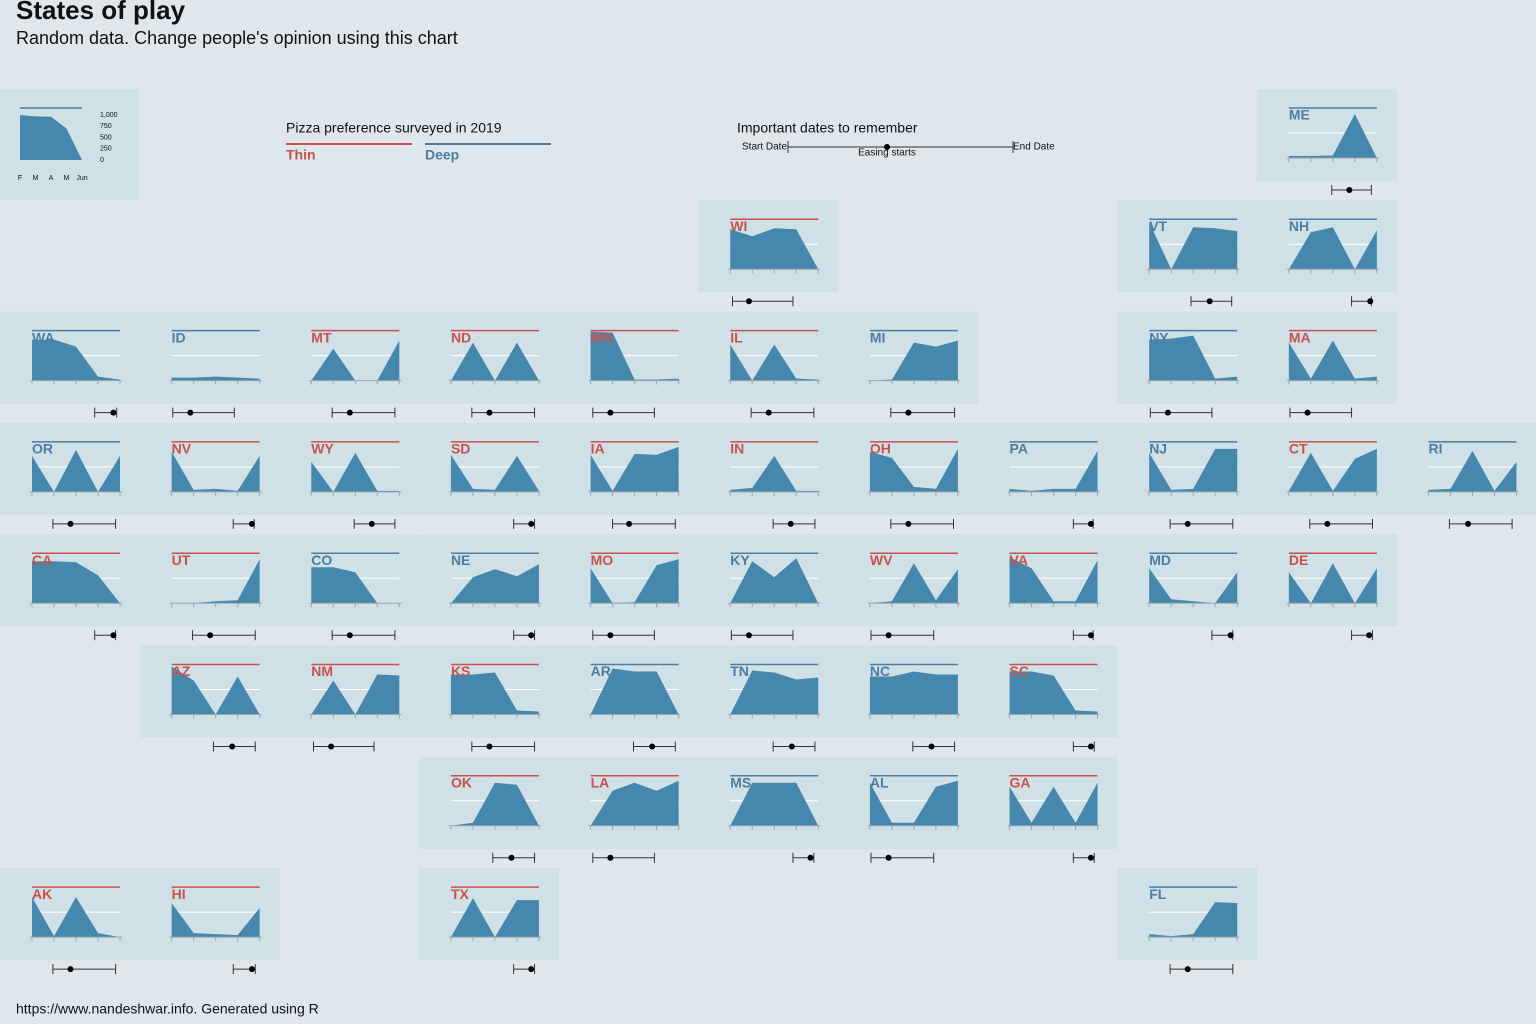  I want to click on state-label: NC, so click(880, 671).